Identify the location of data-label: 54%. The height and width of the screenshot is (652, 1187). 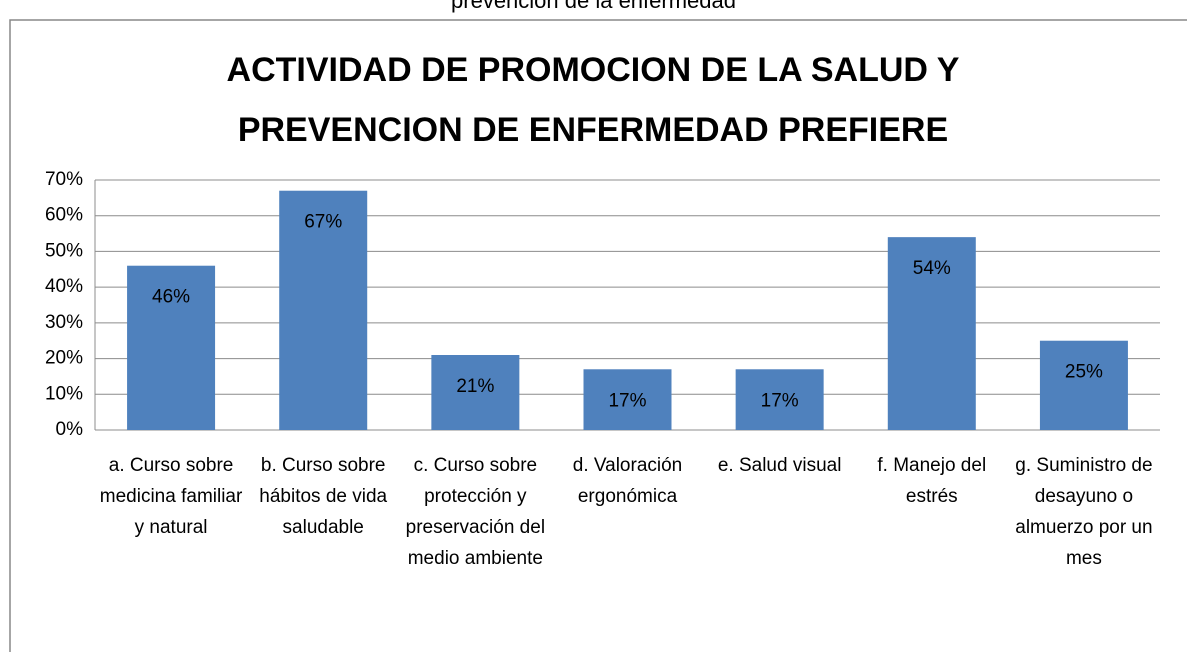
(932, 268).